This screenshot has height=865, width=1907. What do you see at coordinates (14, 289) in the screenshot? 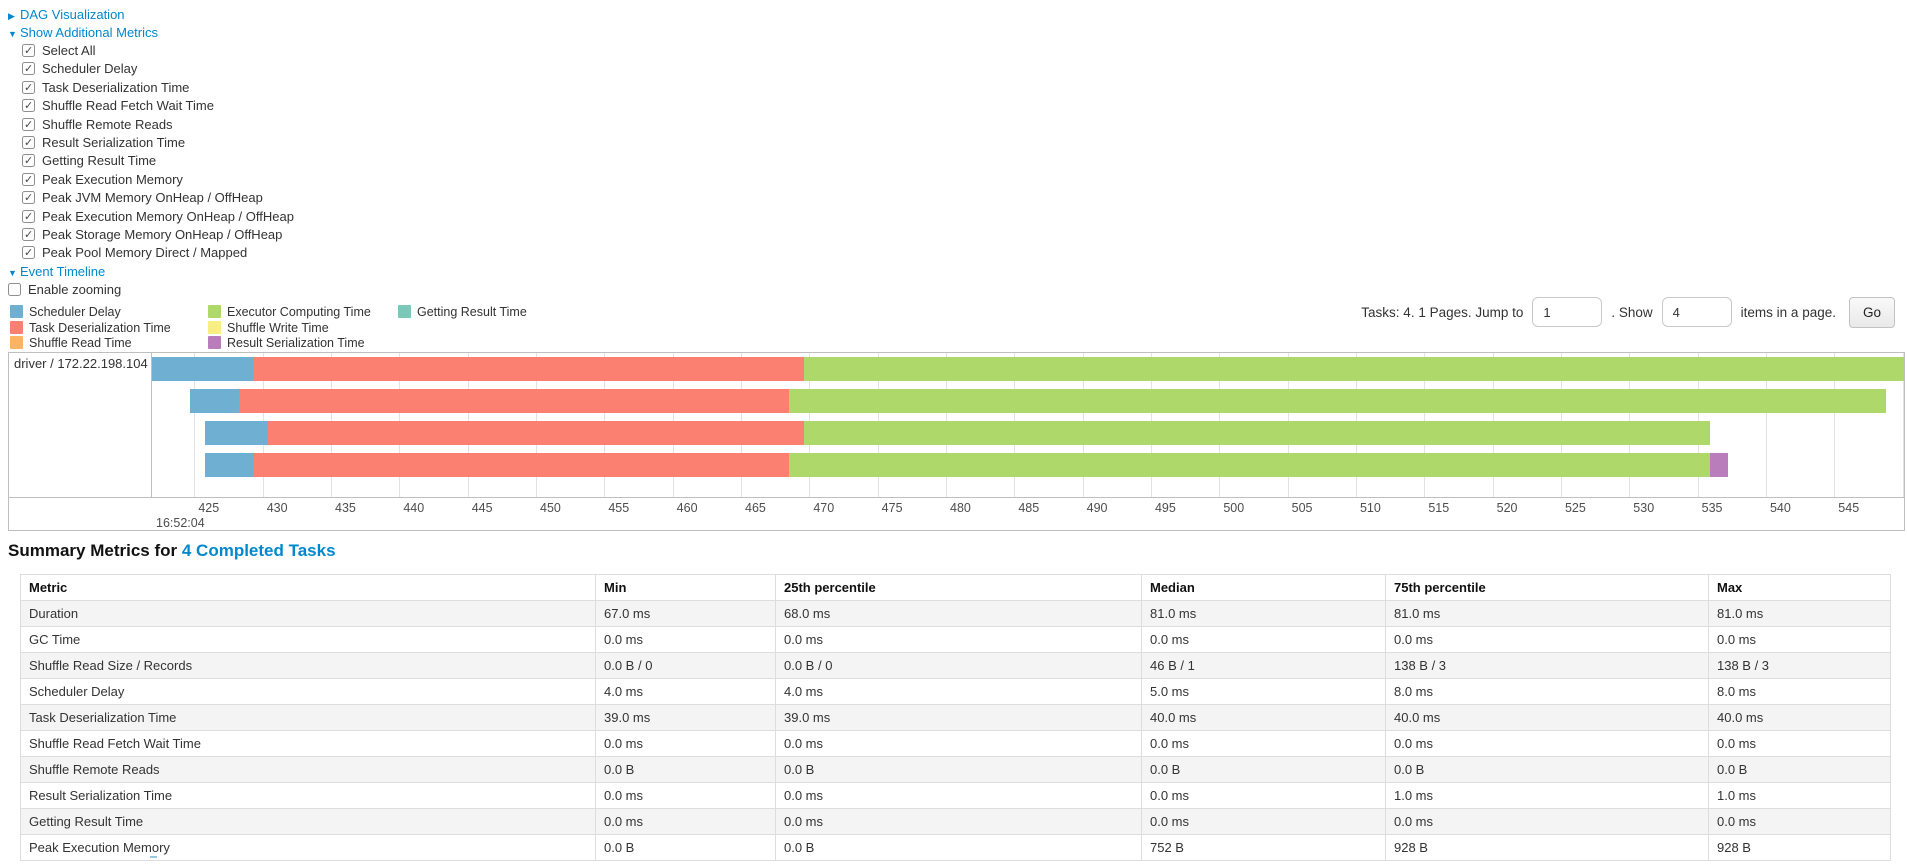
I see `checkbox-unchecked-icon` at bounding box center [14, 289].